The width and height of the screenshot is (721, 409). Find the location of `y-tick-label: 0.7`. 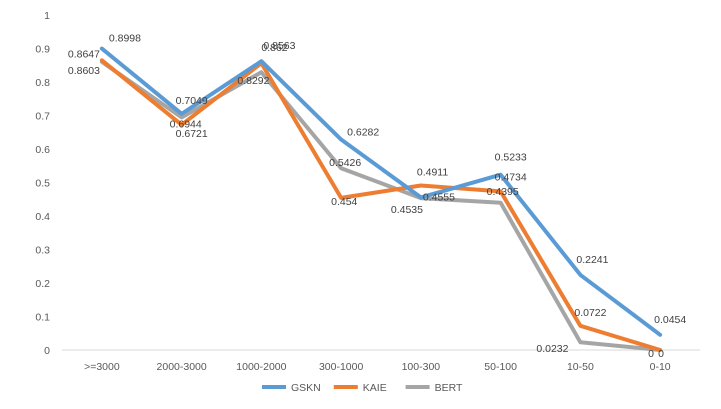

y-tick-label: 0.7 is located at coordinates (42, 117).